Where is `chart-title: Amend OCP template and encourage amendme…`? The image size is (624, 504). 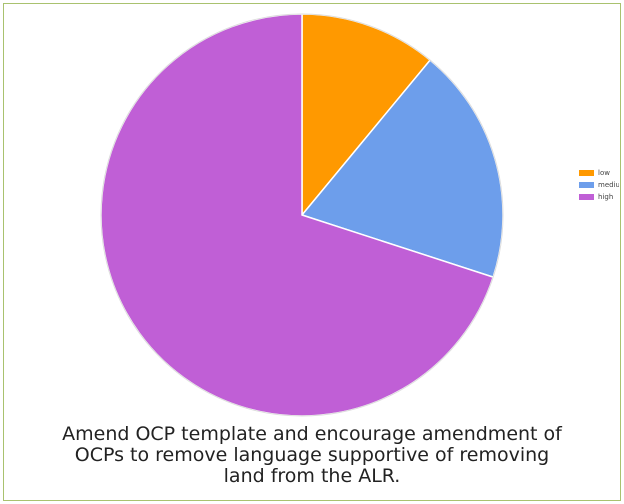 chart-title: Amend OCP template and encourage amendme… is located at coordinates (312, 455).